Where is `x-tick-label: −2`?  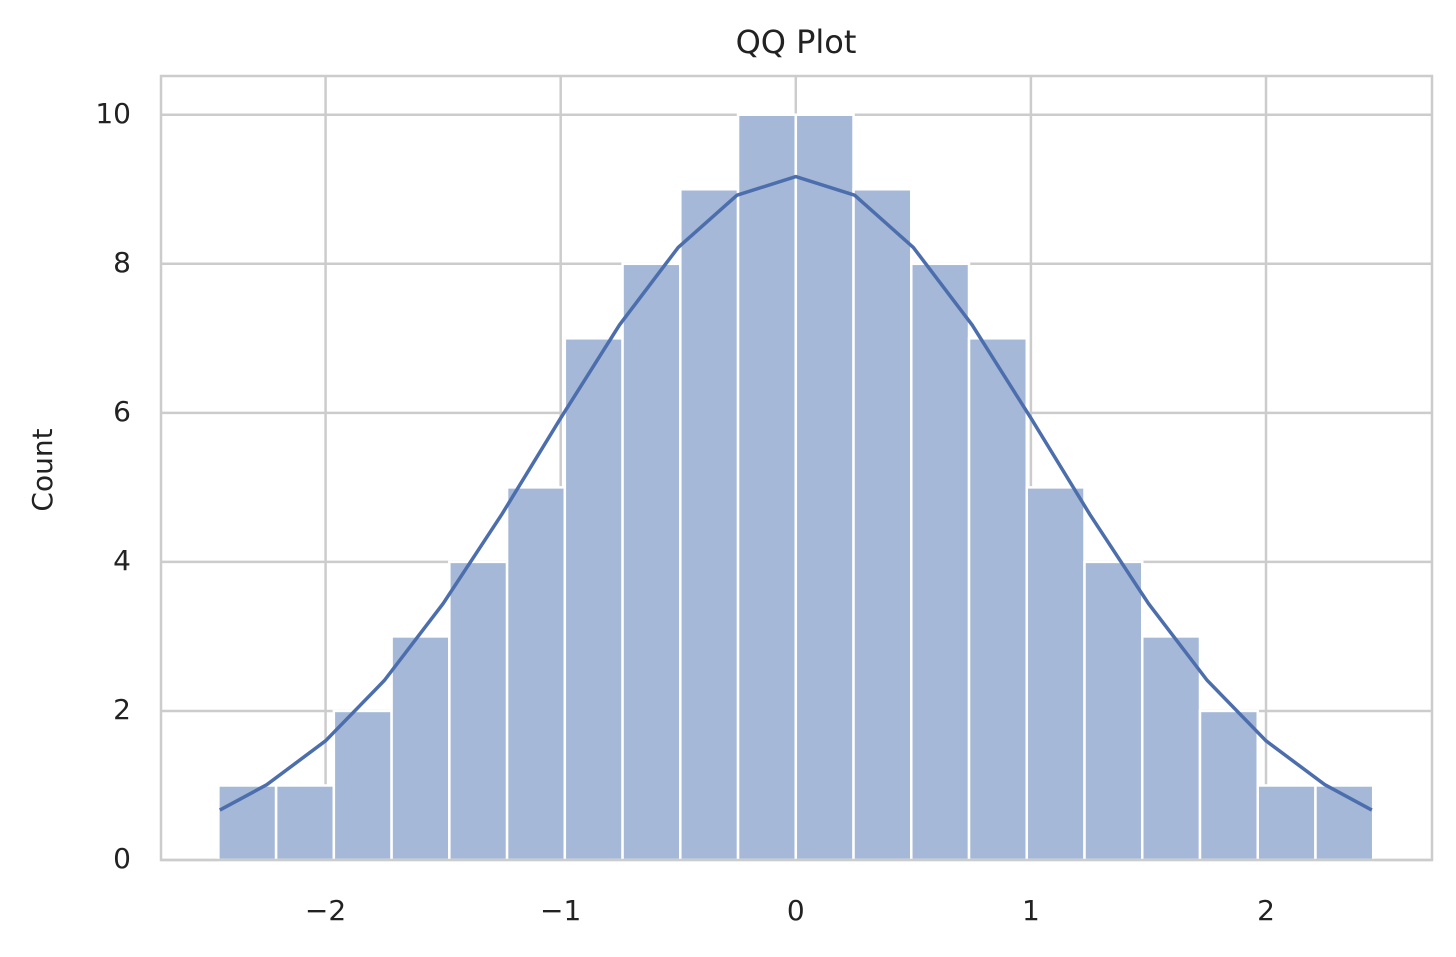 x-tick-label: −2 is located at coordinates (325, 910).